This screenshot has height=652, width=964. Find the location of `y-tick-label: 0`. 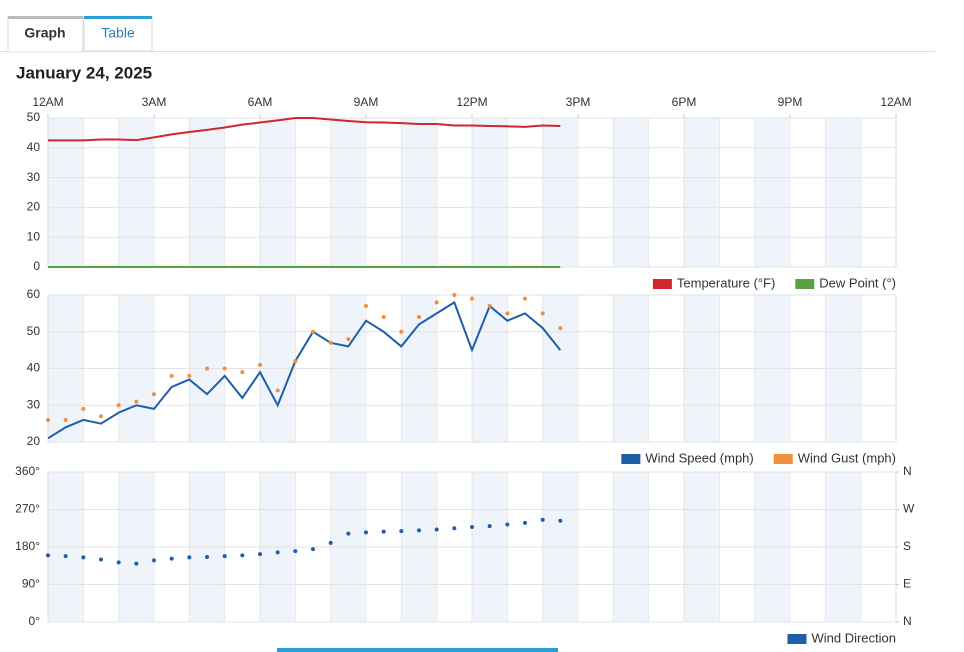

y-tick-label: 0 is located at coordinates (36, 266).